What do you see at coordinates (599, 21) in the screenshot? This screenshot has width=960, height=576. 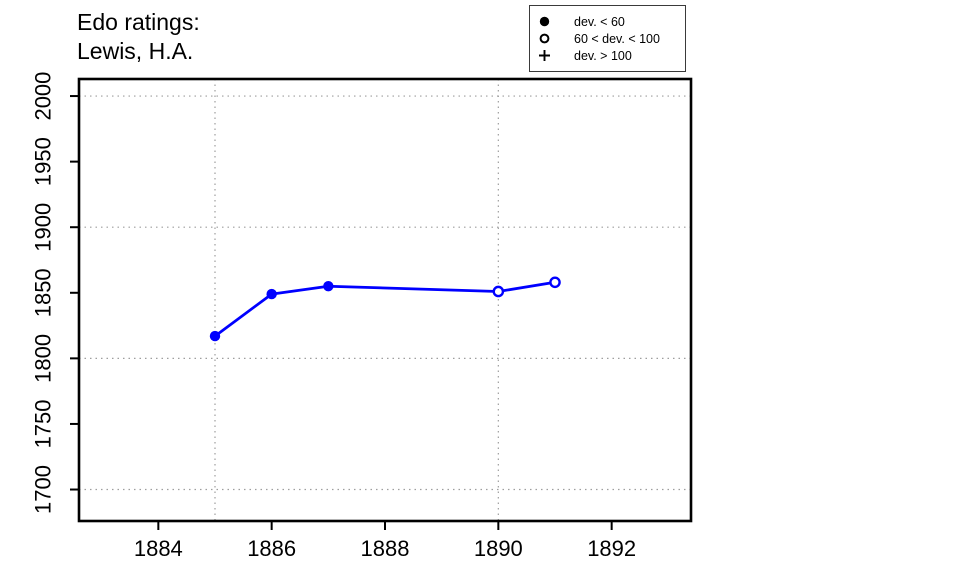 I see `legend-label: dev. < 60` at bounding box center [599, 21].